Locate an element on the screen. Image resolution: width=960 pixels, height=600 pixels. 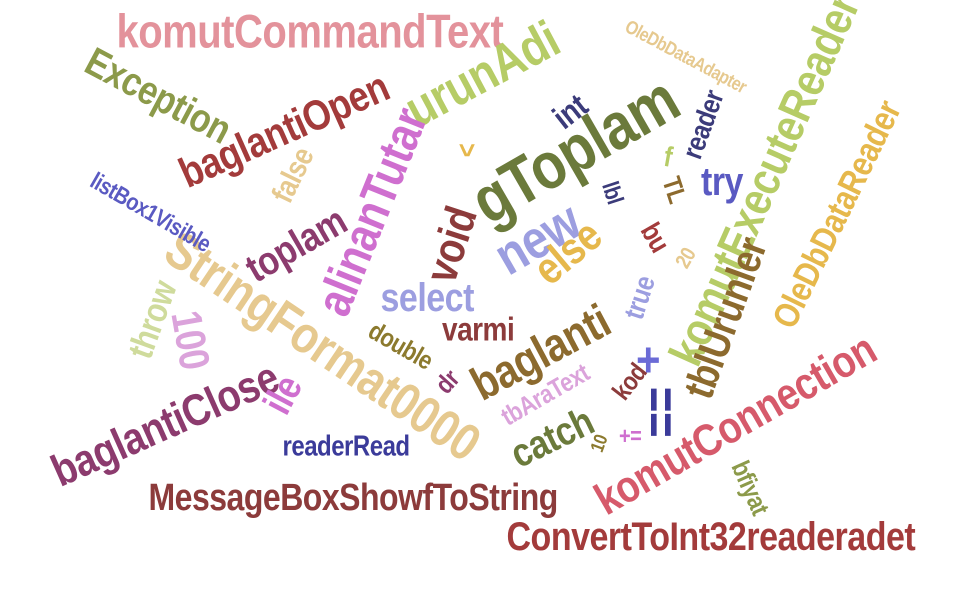
cloud-word: MessageBoxShowfToString is located at coordinates (353, 497).